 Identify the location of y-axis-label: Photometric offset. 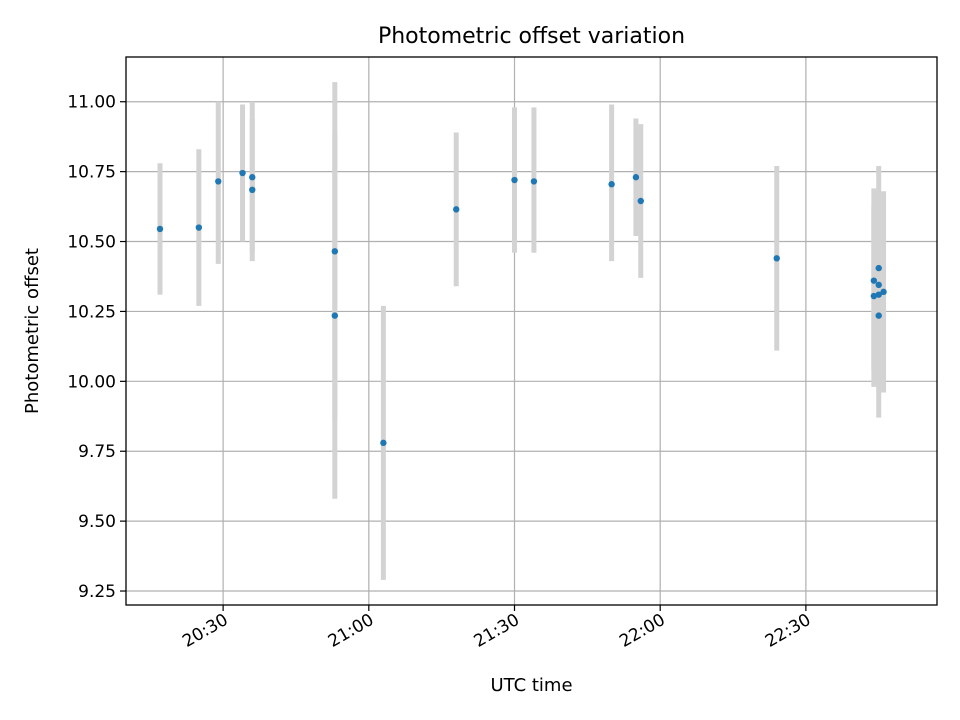
(32, 331).